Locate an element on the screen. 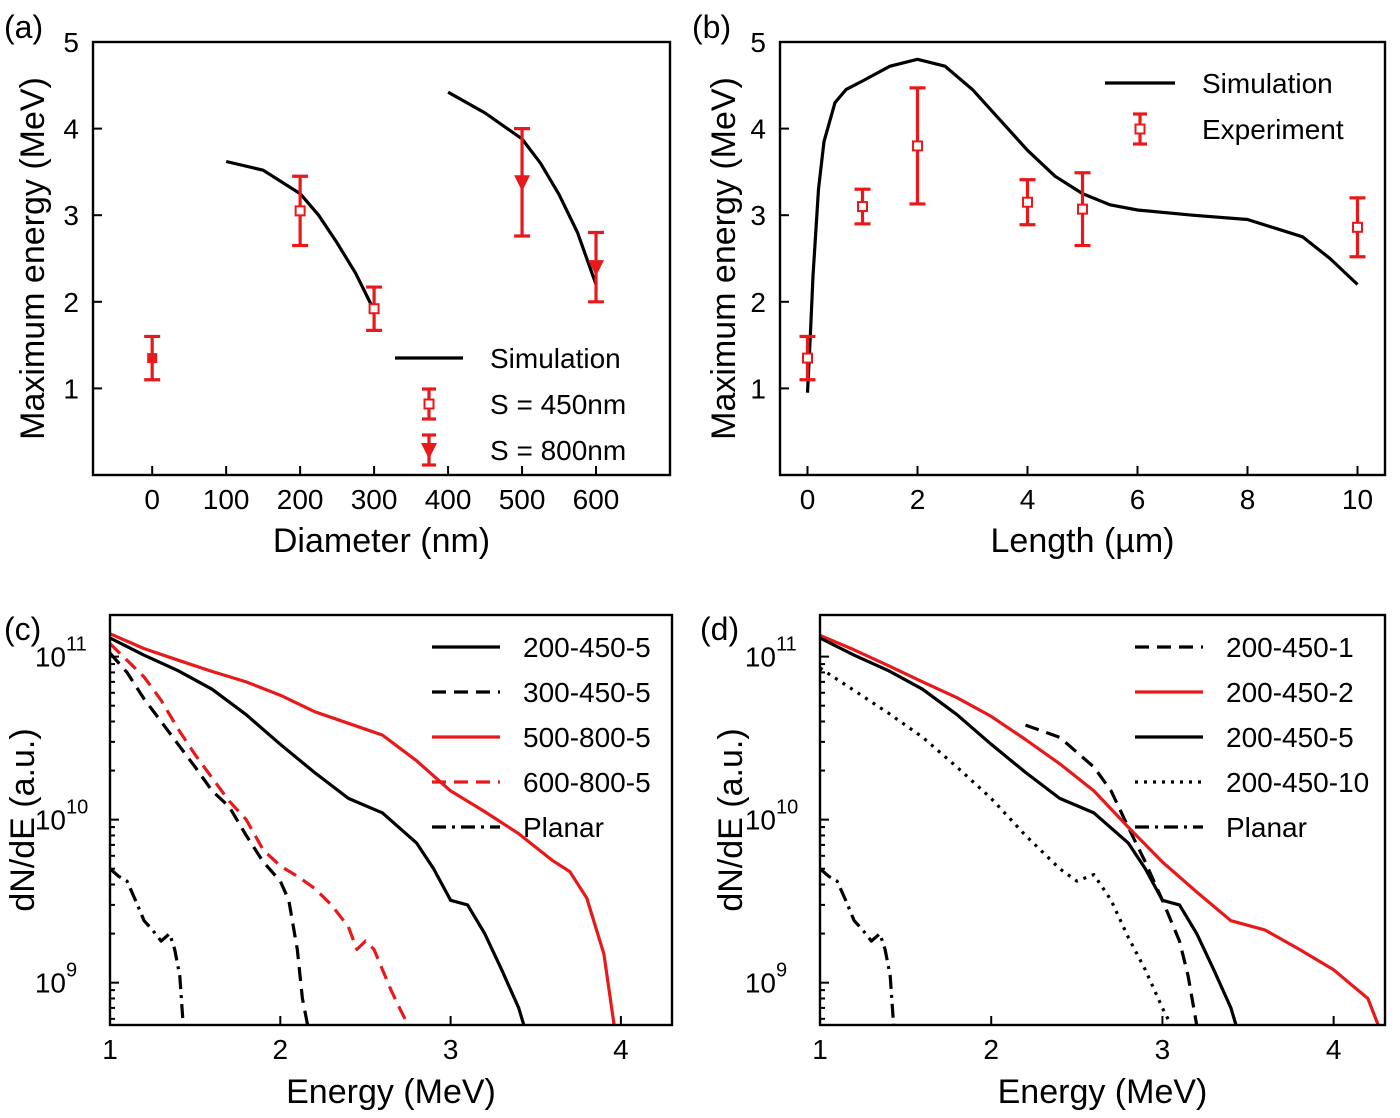 Image resolution: width=1400 pixels, height=1118 pixels. legend-label: Experiment is located at coordinates (1273, 129).